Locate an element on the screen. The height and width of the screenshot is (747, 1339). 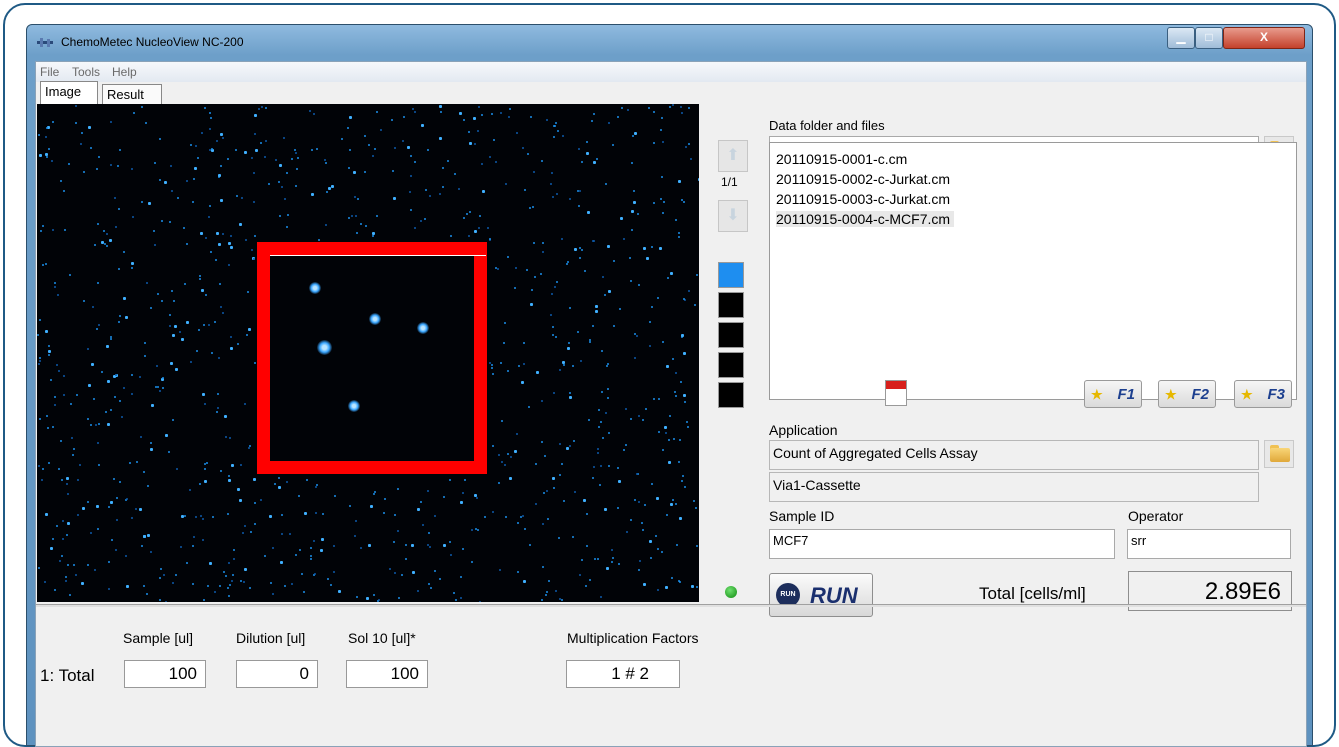
file-item: 20110915-0003-c-Jurkat.cm is located at coordinates (863, 199).